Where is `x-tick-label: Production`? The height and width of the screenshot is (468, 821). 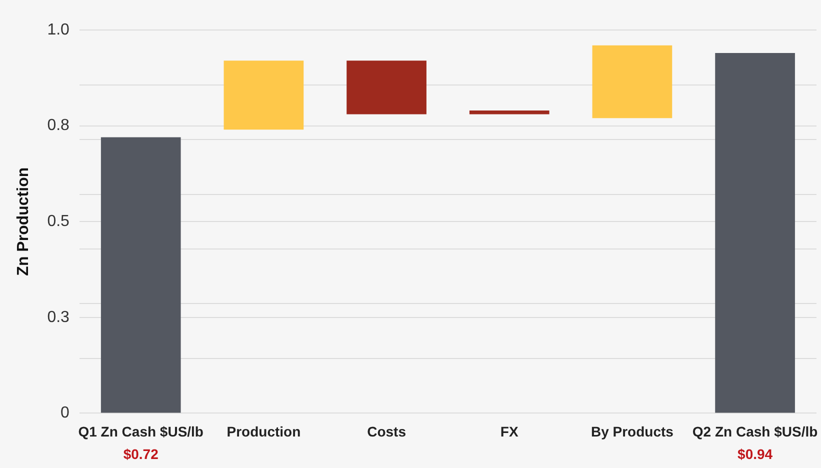 x-tick-label: Production is located at coordinates (263, 431).